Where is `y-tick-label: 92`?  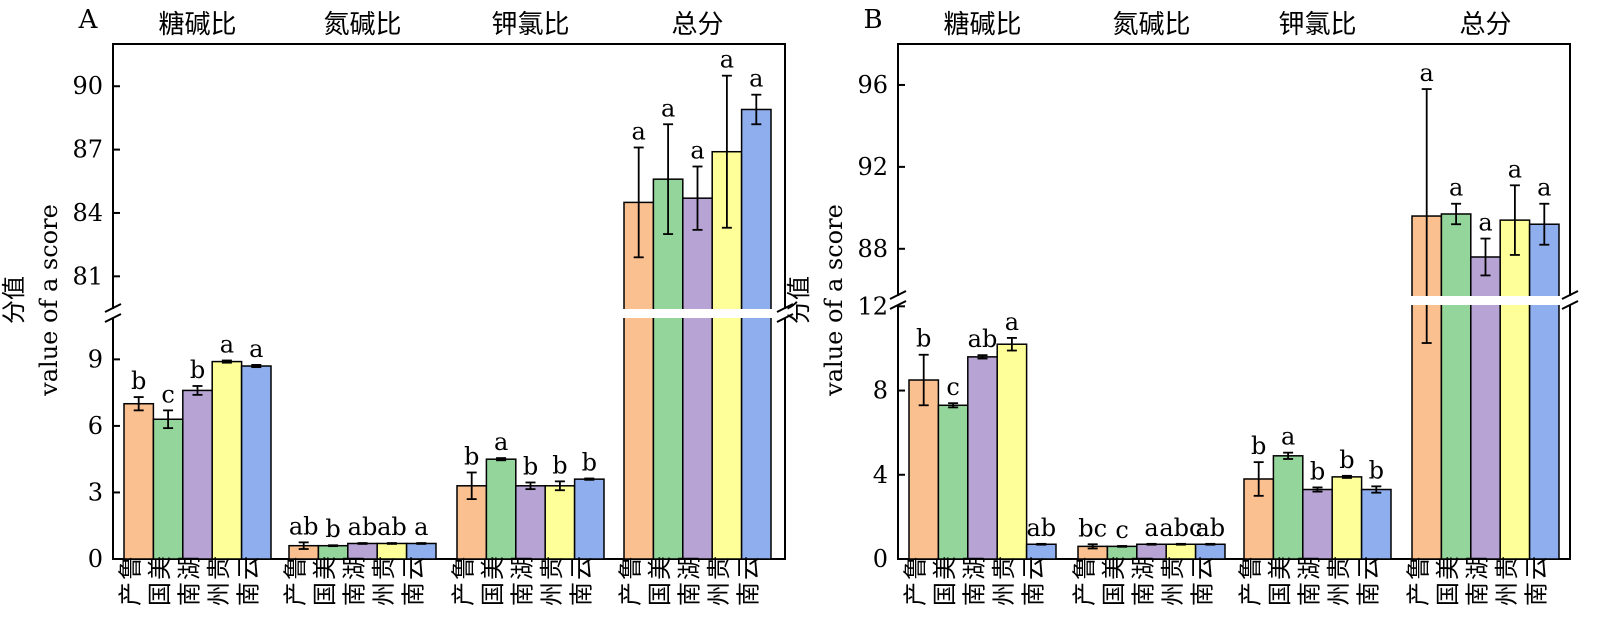 y-tick-label: 92 is located at coordinates (872, 167).